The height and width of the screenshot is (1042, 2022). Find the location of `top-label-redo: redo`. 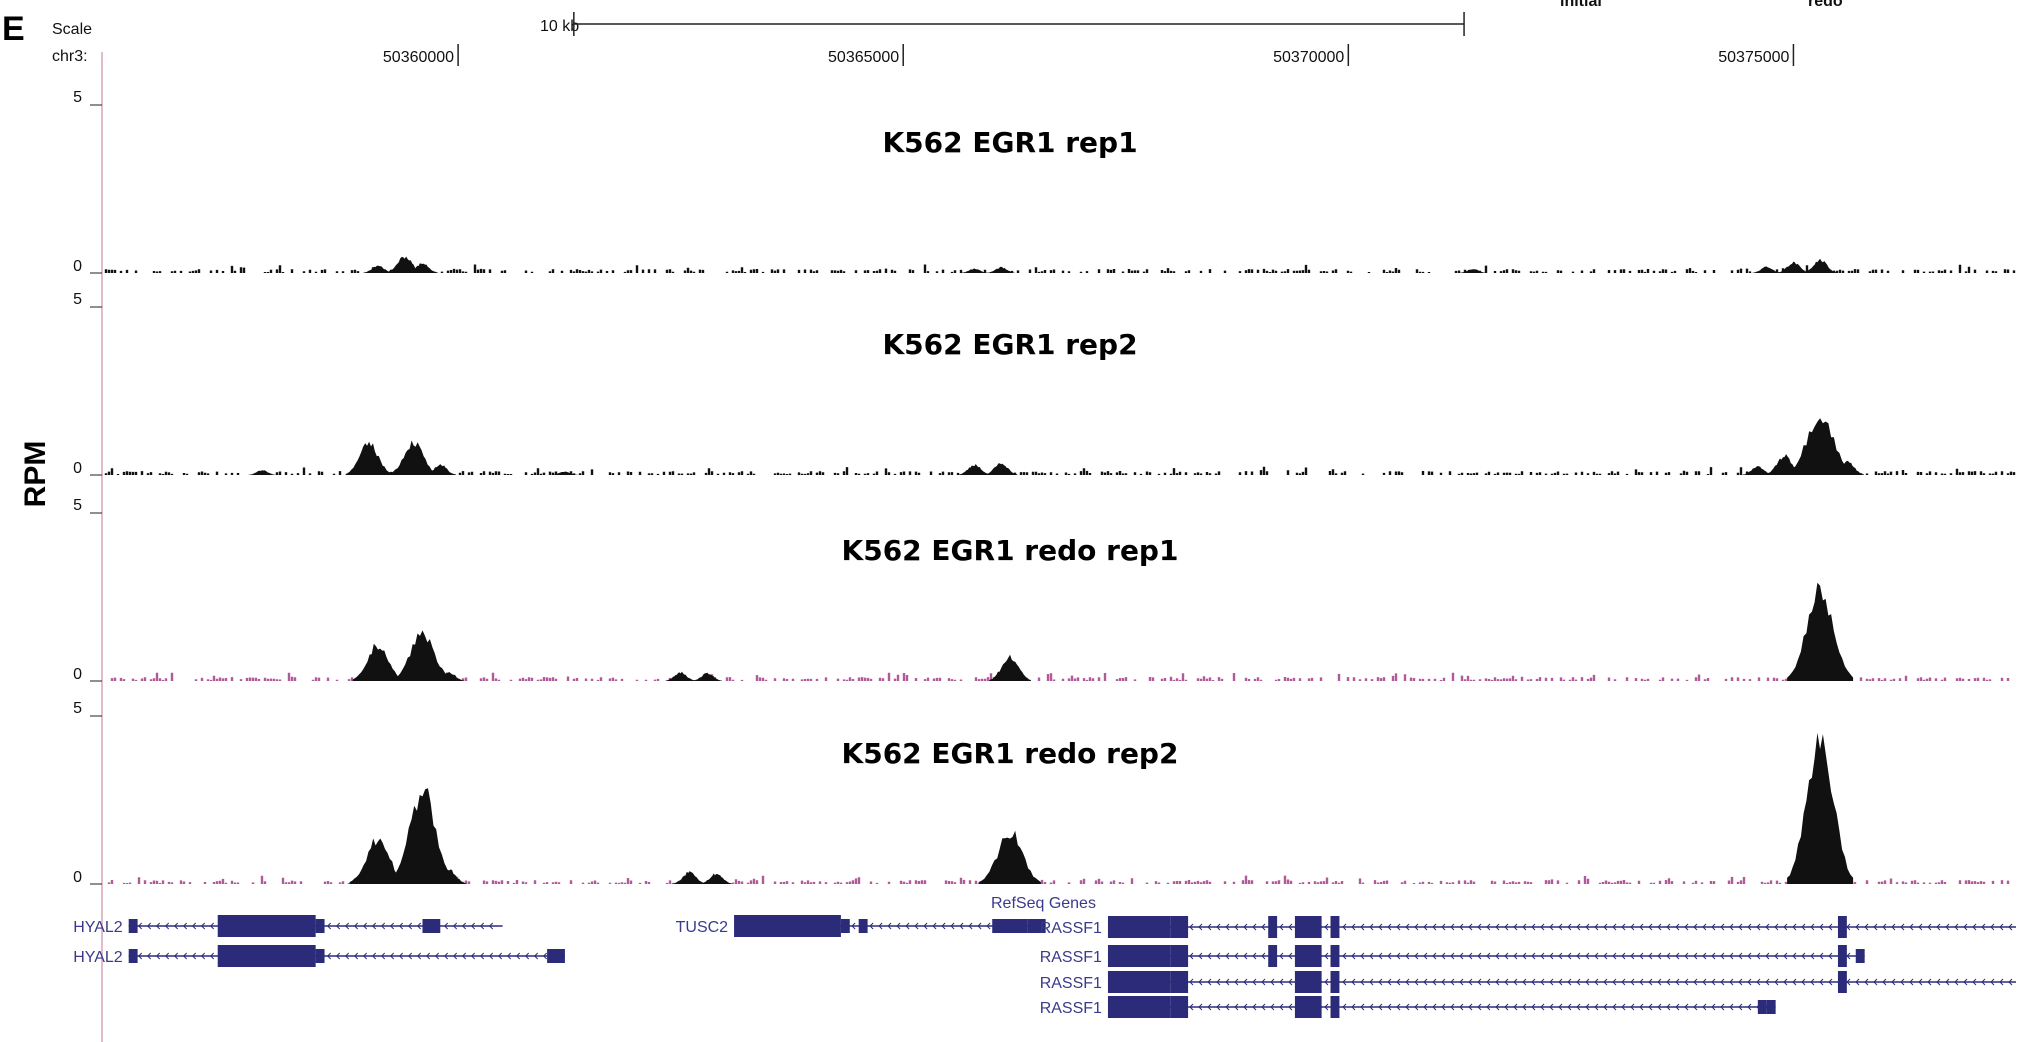

top-label-redo: redo is located at coordinates (1825, 5).